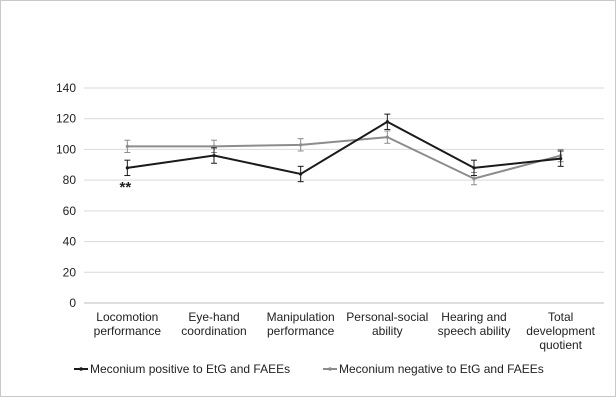 The image size is (616, 401). What do you see at coordinates (474, 324) in the screenshot?
I see `x-category-label: Hearing and speech ability` at bounding box center [474, 324].